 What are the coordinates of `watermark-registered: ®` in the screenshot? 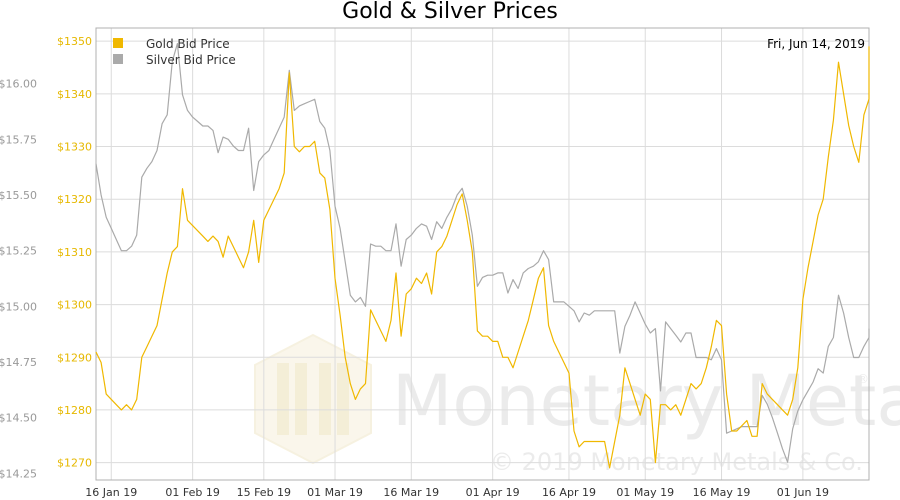 It's located at (863, 379).